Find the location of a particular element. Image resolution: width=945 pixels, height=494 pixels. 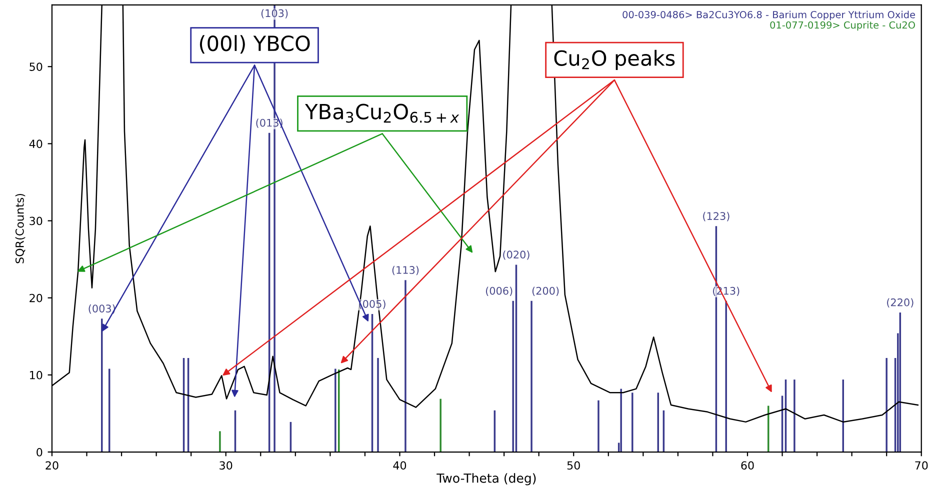

x-tick-label: 70 is located at coordinates (921, 465).